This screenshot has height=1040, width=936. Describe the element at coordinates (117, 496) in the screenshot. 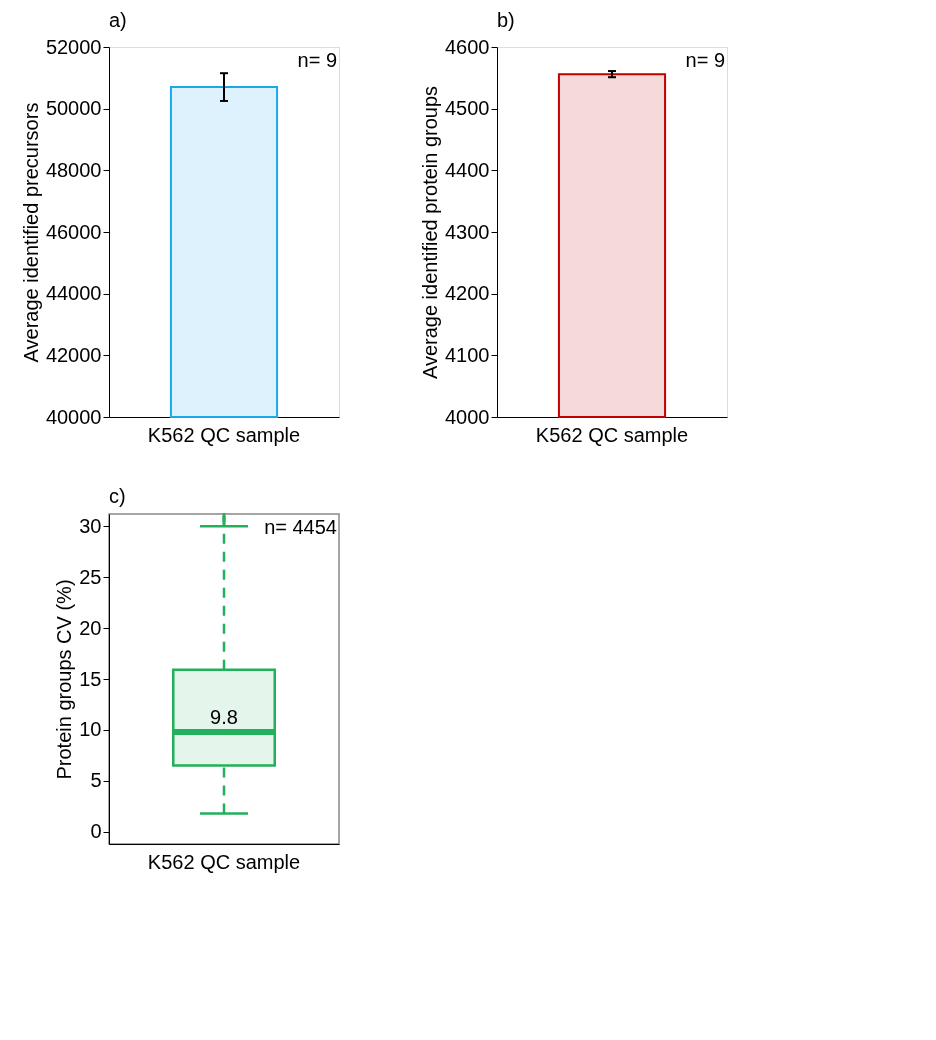

I see `chart-title: c)` at that location.